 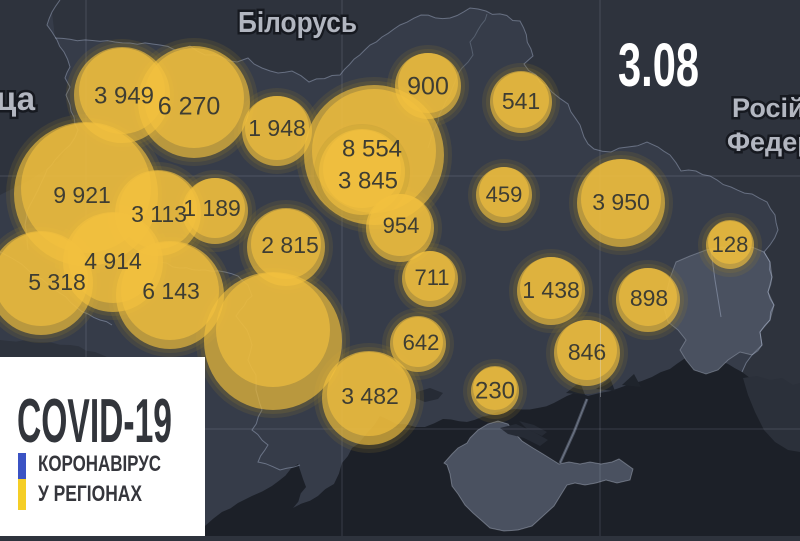 What do you see at coordinates (189, 107) in the screenshot?
I see `svg-text: 6 270` at bounding box center [189, 107].